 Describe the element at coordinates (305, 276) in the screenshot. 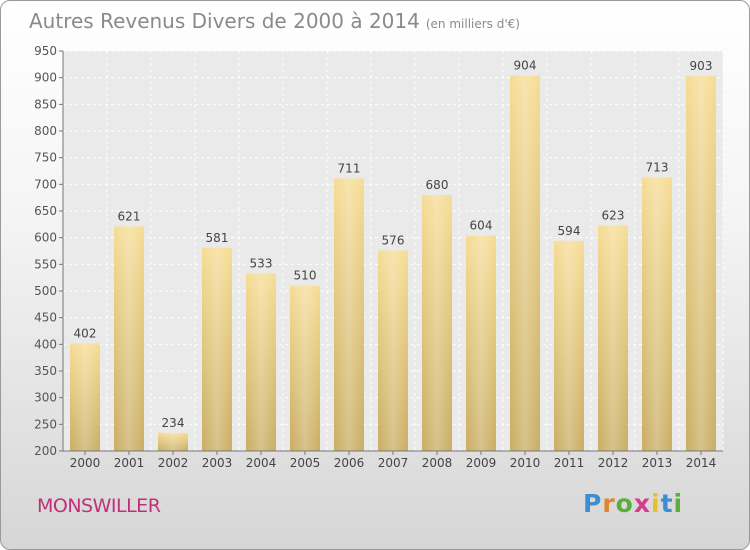

I see `data-label: 510` at that location.